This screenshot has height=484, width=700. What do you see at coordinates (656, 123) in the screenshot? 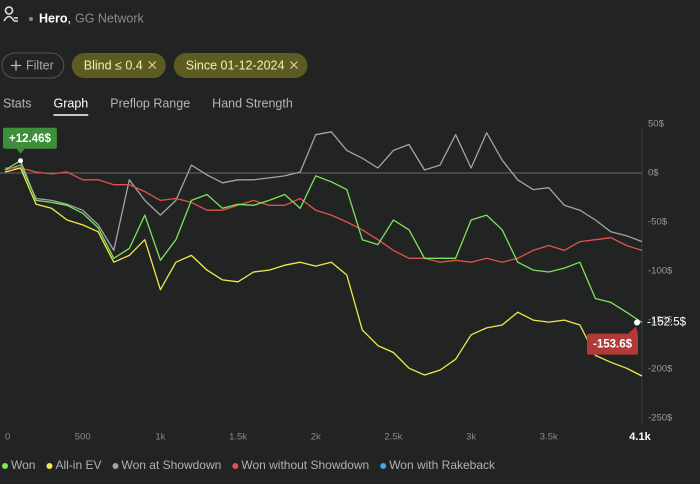
I see `y-tick-label: 50$` at bounding box center [656, 123].